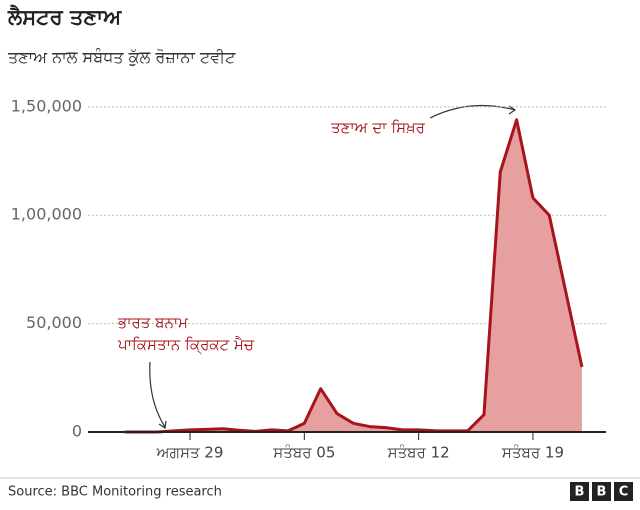 This screenshot has width=640, height=510. Describe the element at coordinates (46, 214) in the screenshot. I see `y-tick-label: 1,00,000` at that location.